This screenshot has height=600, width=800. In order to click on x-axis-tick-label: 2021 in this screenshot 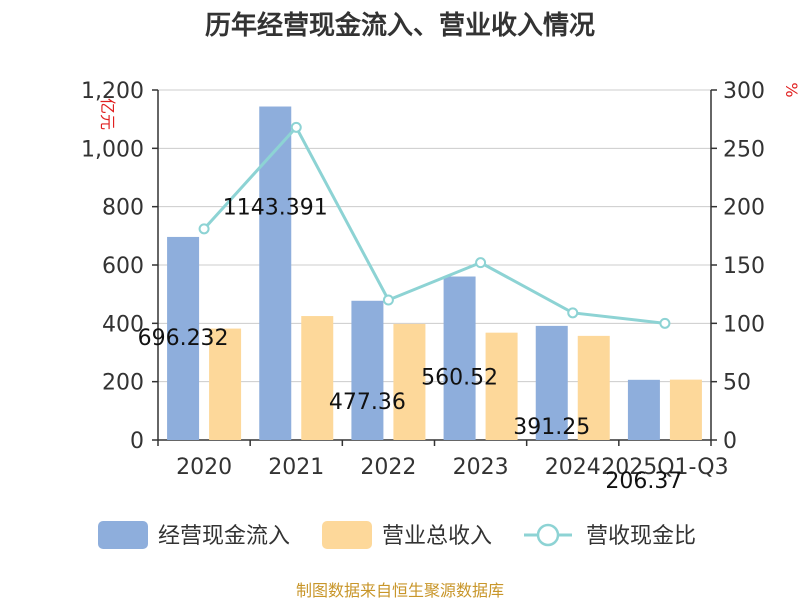, I will do `click(296, 467)`.